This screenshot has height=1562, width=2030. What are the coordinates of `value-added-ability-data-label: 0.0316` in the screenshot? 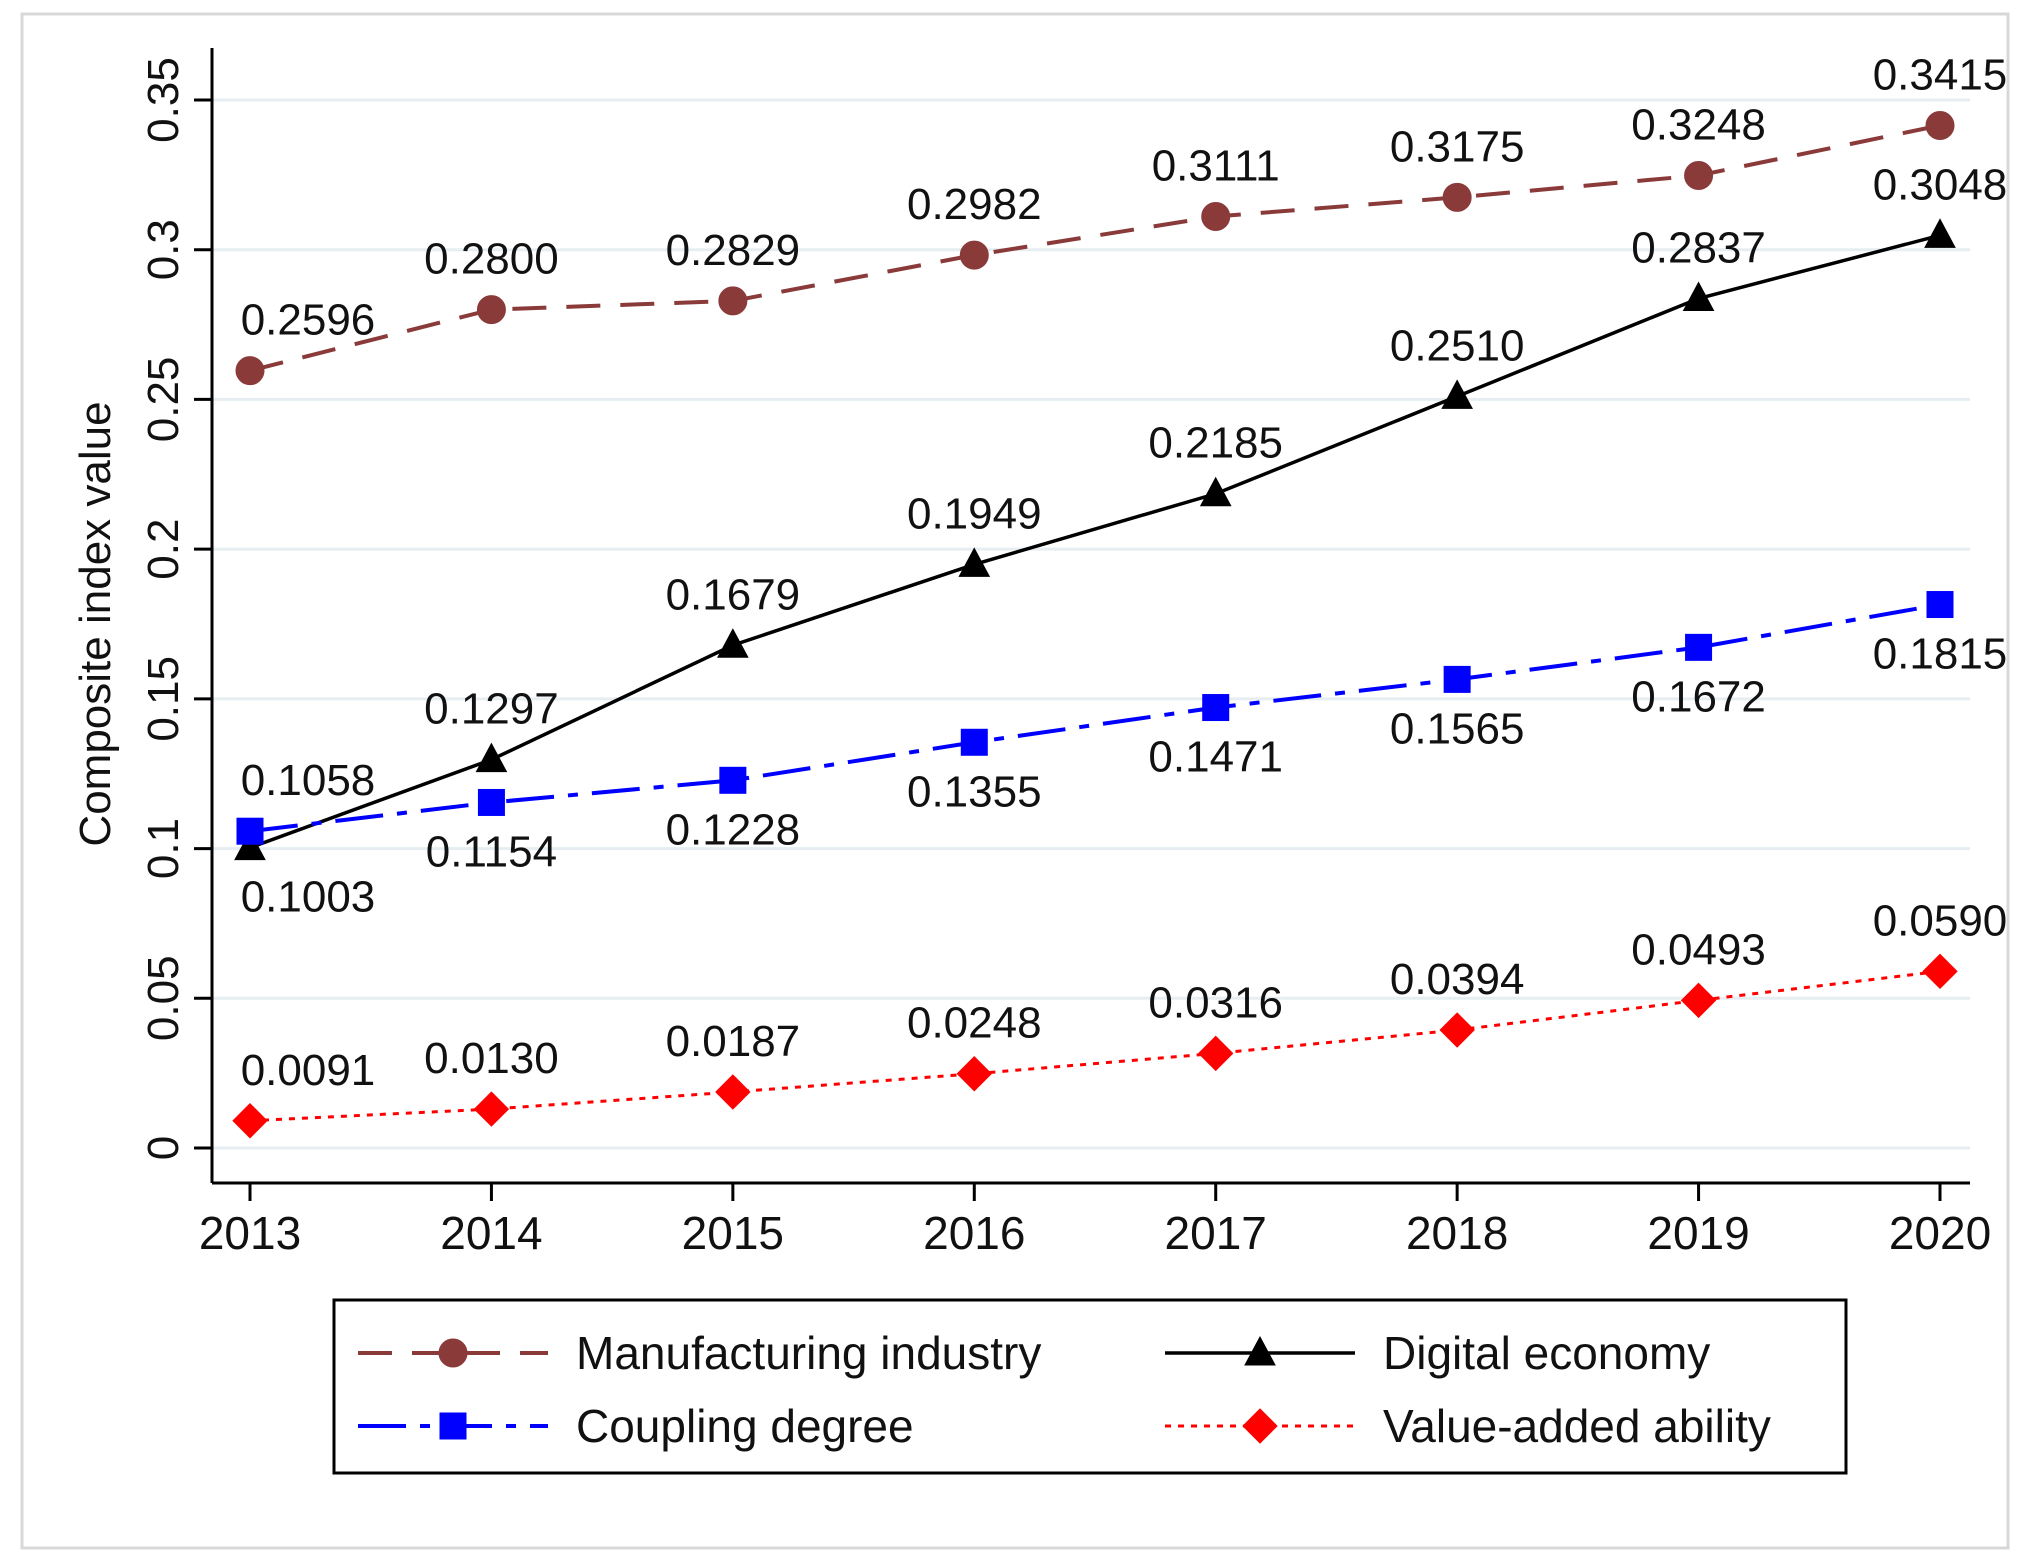 It's located at (1215, 1002).